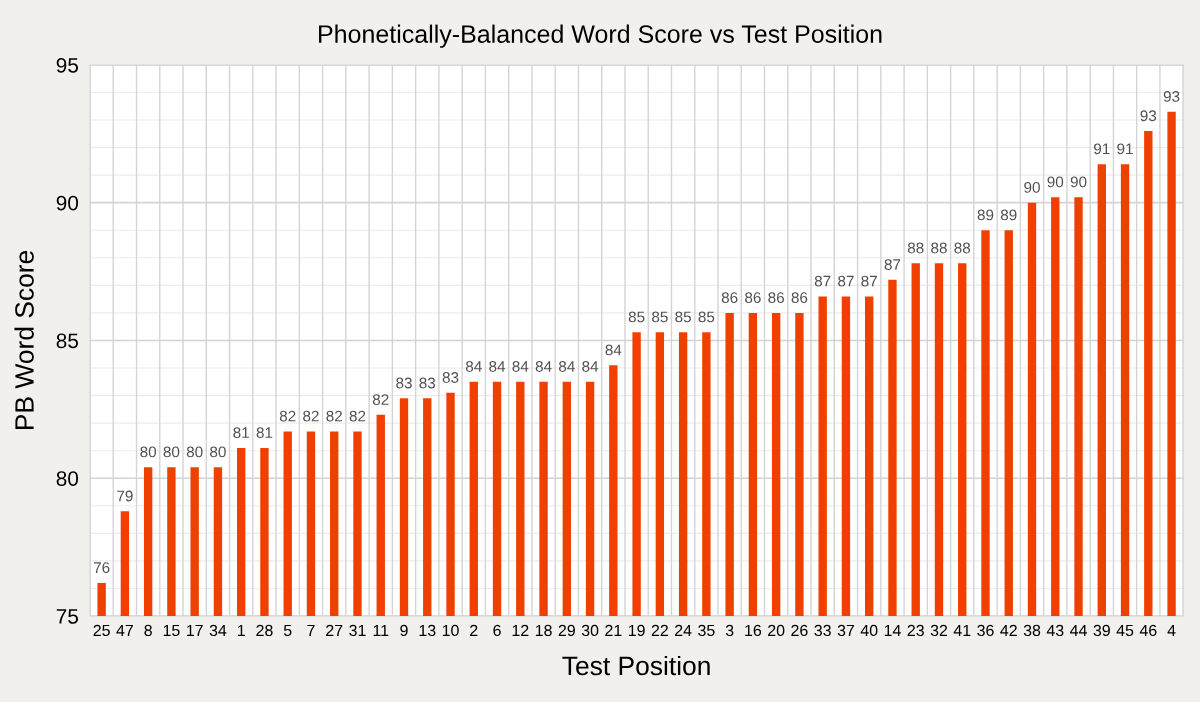 The height and width of the screenshot is (702, 1200). What do you see at coordinates (520, 630) in the screenshot?
I see `x-tick-label: 12` at bounding box center [520, 630].